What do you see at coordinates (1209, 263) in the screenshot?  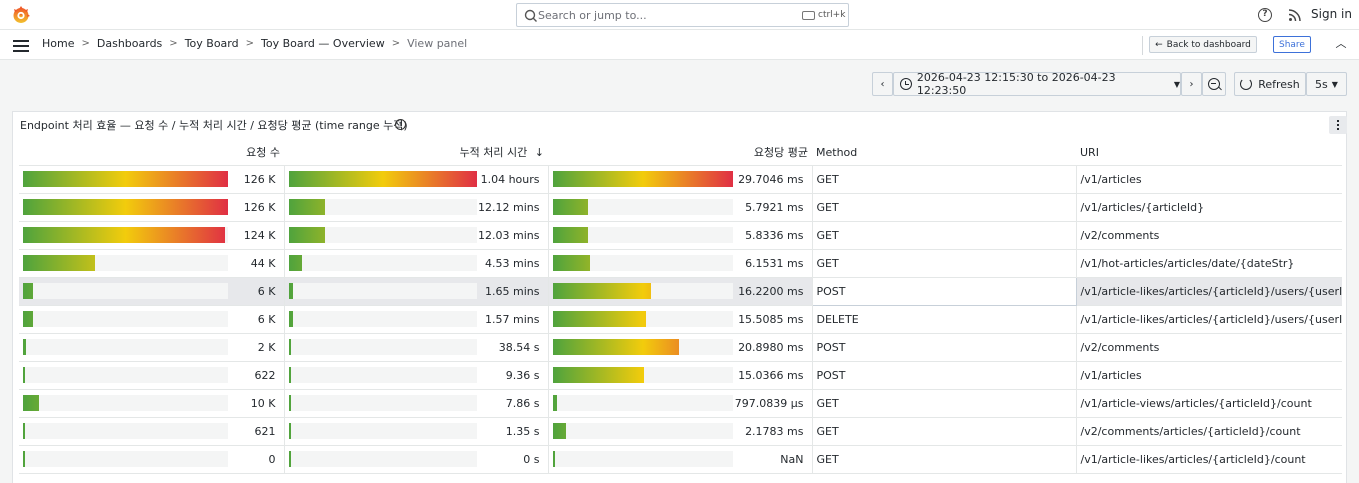 I see `uri-cell: /v1/hot-articles/articles/date/{dateStr}` at bounding box center [1209, 263].